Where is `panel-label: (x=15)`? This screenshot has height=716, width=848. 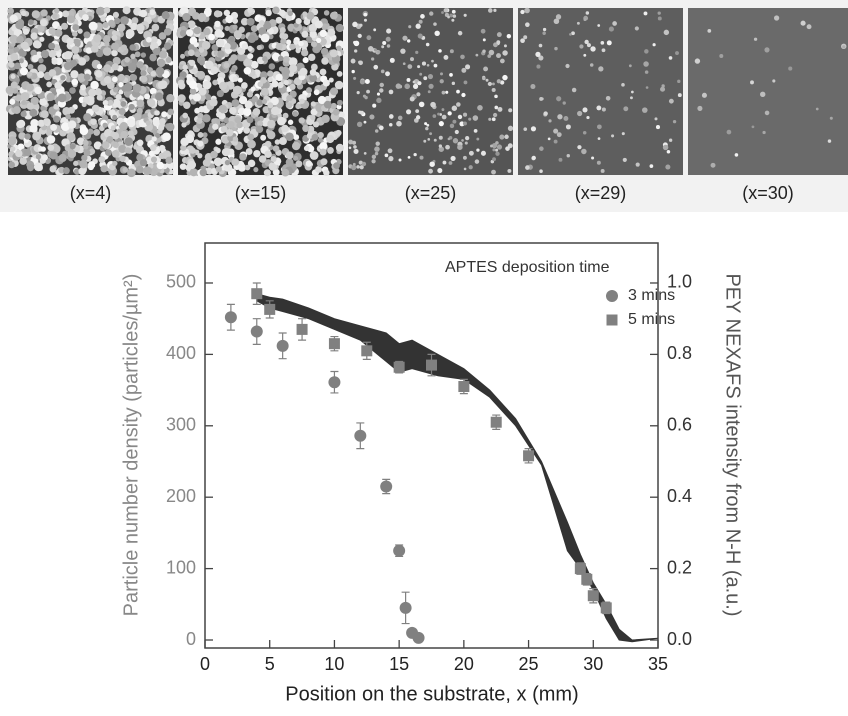
panel-label: (x=15) is located at coordinates (261, 193).